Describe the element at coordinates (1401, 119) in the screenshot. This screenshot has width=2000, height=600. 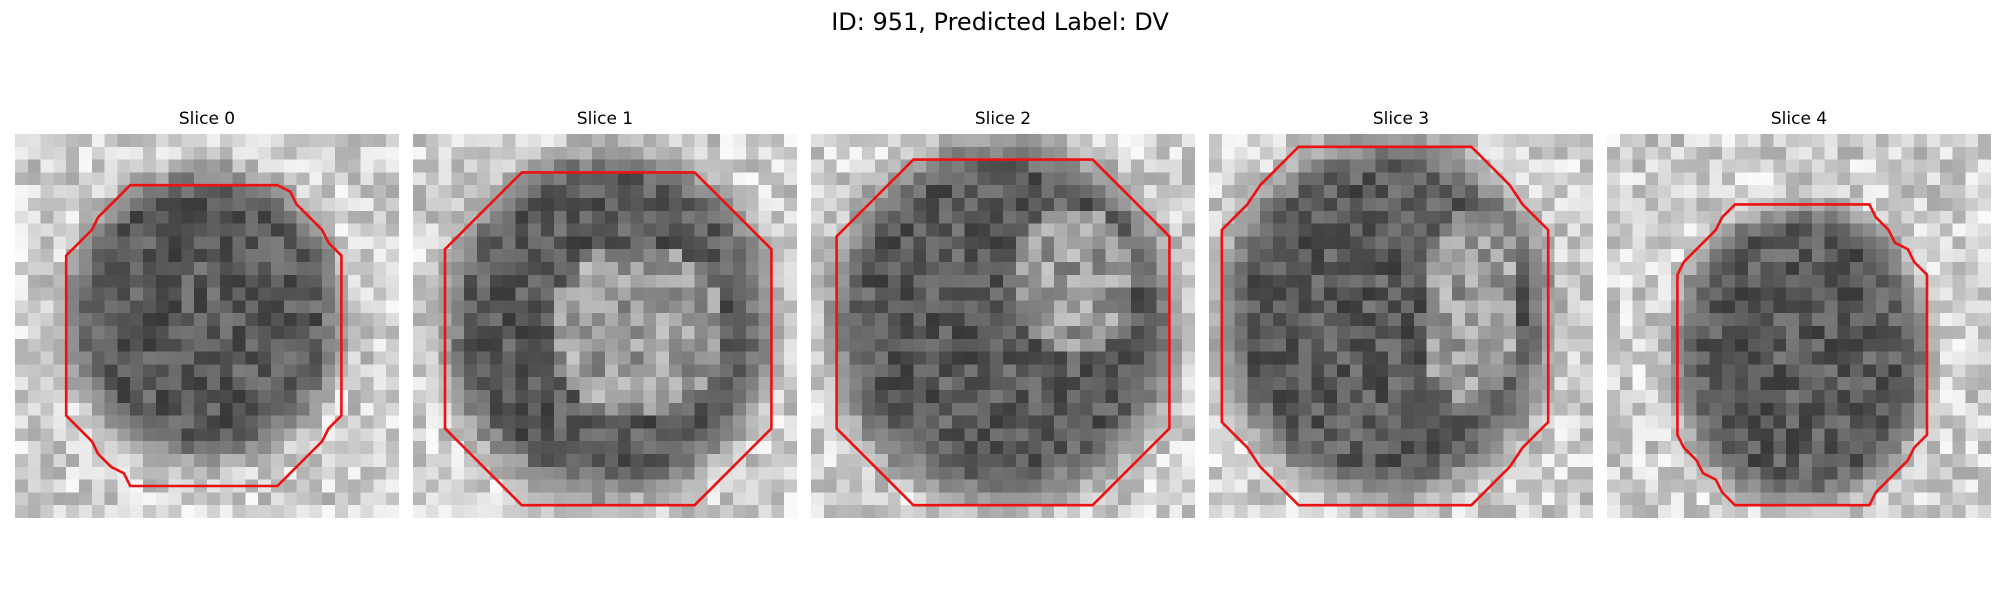
I see `slice-title: Slice 3` at that location.